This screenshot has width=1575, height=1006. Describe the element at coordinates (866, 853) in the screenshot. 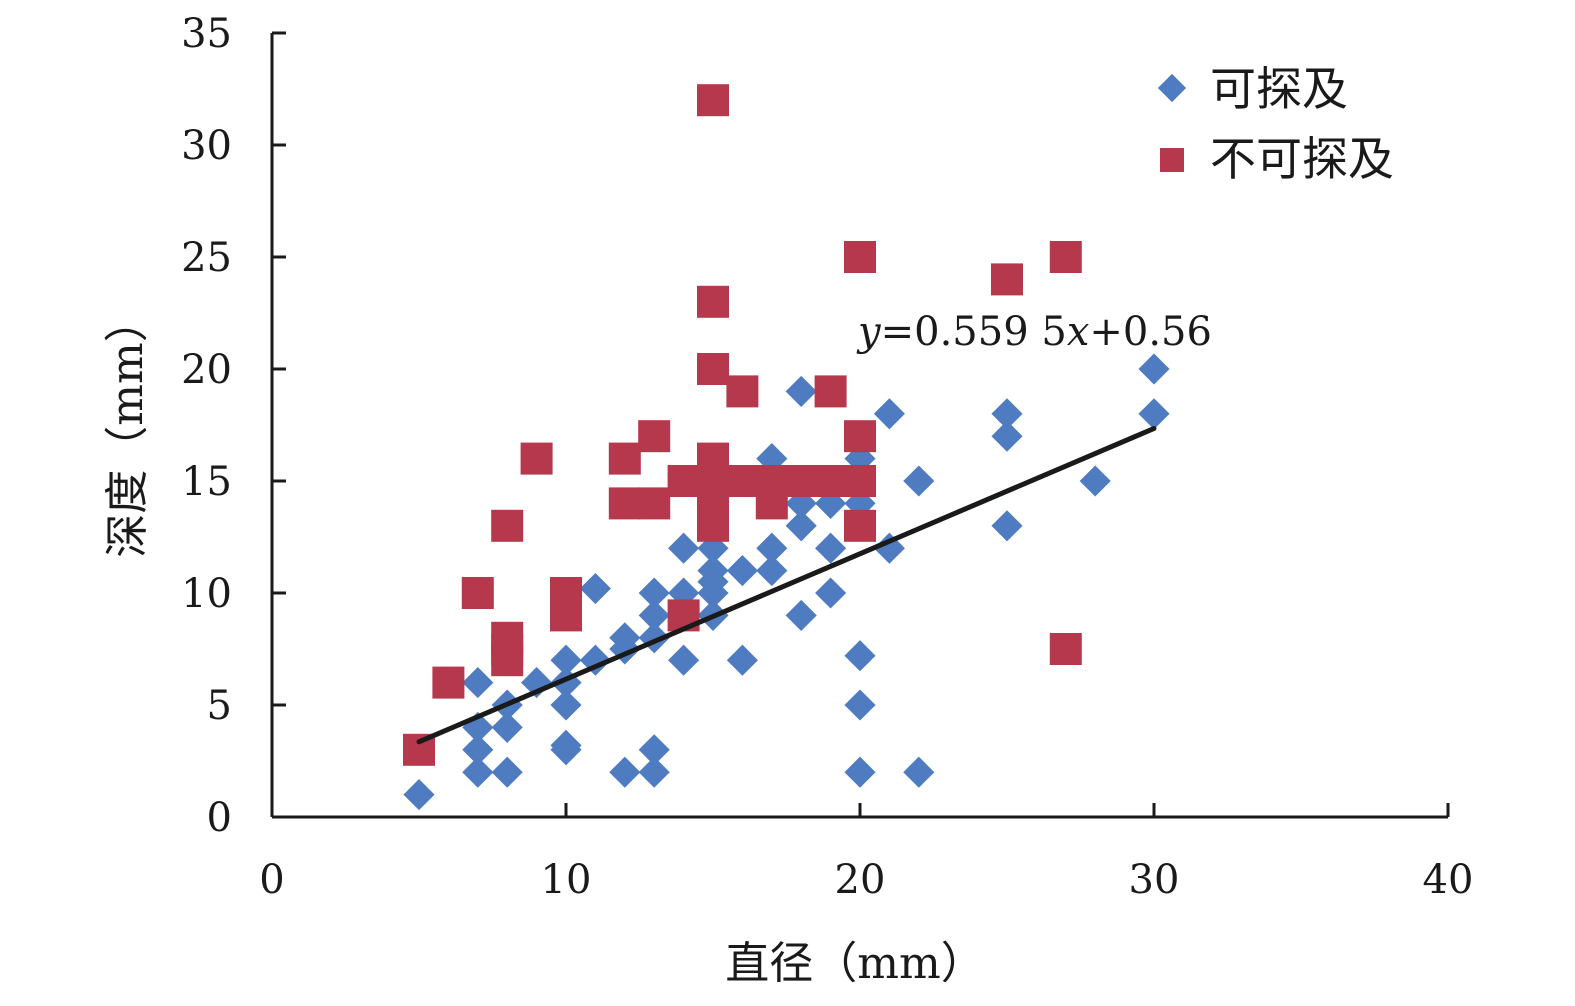

I see `x-ticks: 0 10 20 30 40` at that location.